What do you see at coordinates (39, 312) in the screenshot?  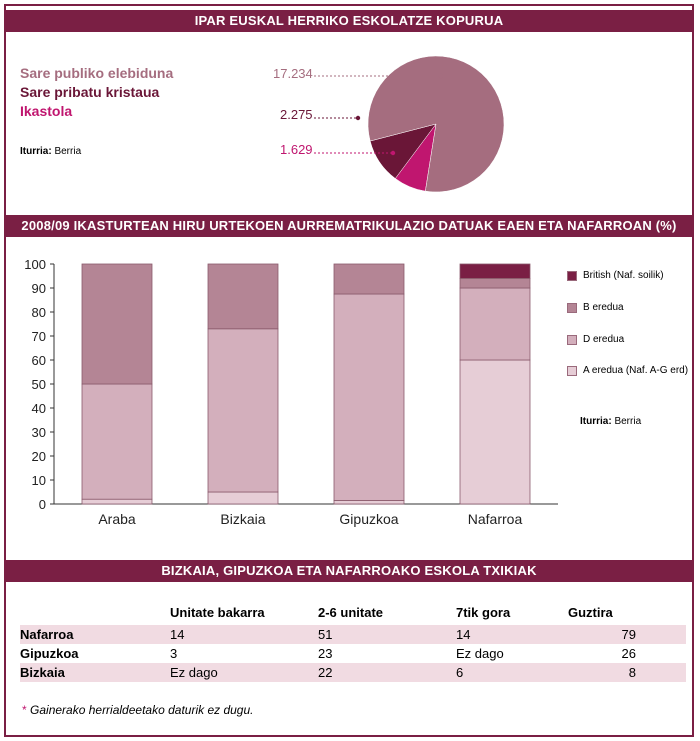 I see `y-tick-label: 80` at bounding box center [39, 312].